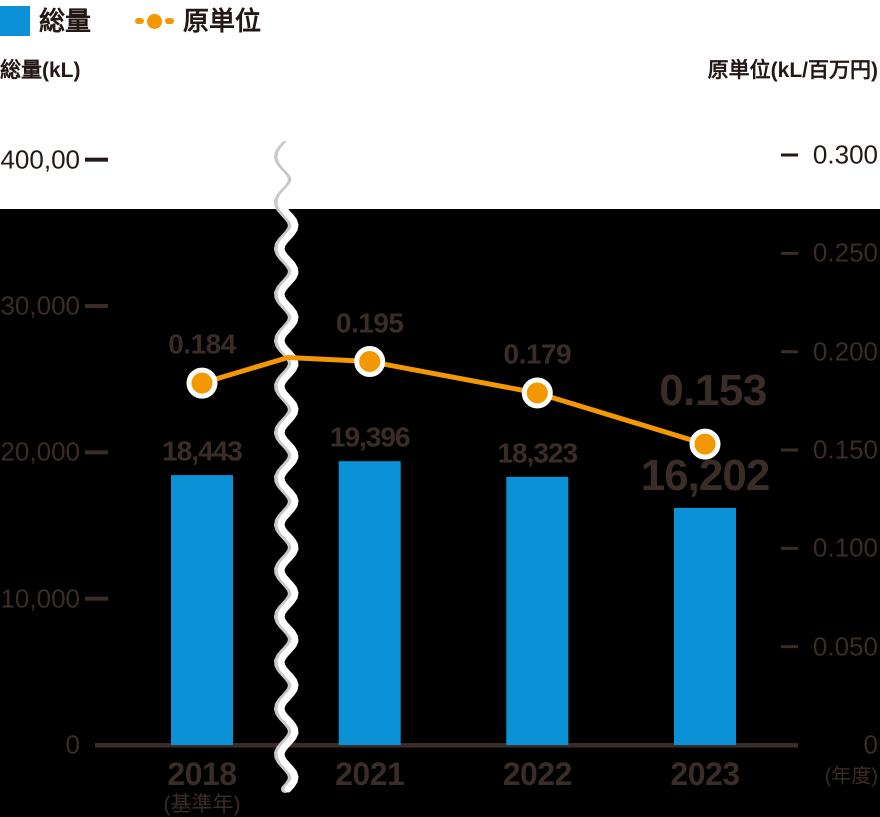 Image resolution: width=880 pixels, height=817 pixels. I want to click on legend-intensity-label: 原単位, so click(222, 21).